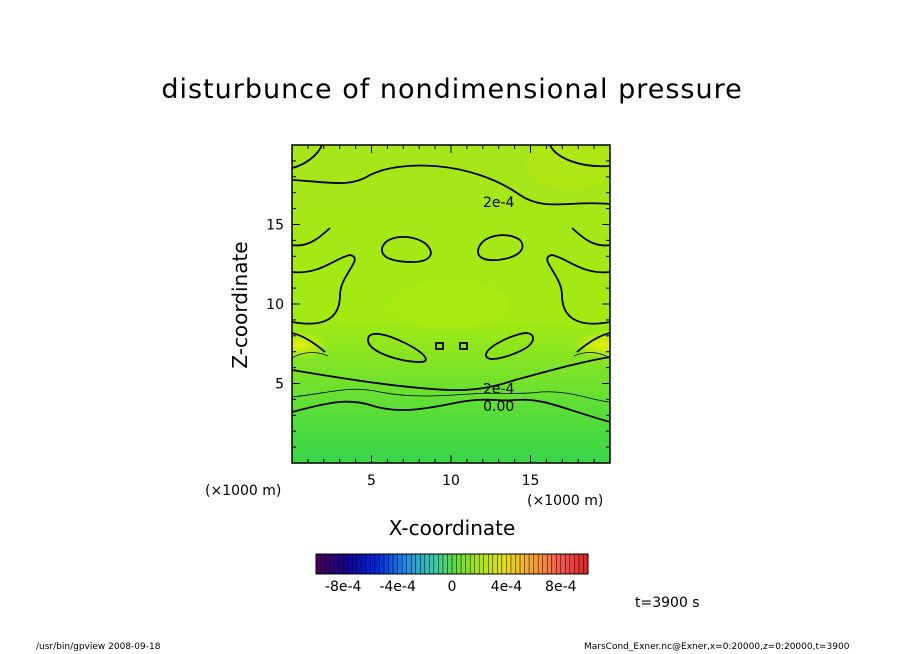 Image resolution: width=904 pixels, height=654 pixels. I want to click on y-axis-unit: (×1000 m), so click(243, 491).